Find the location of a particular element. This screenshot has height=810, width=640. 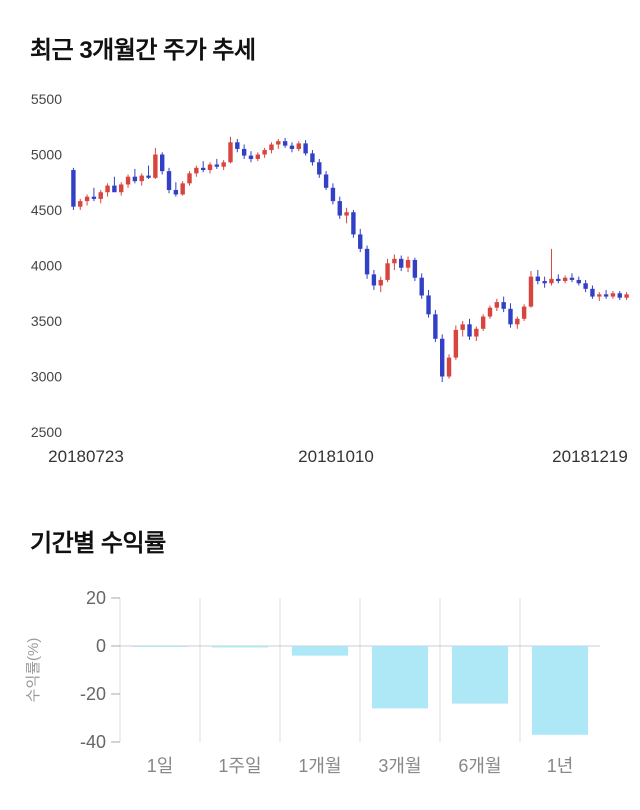

returns-y-tick-label: -20 is located at coordinates (93, 694).